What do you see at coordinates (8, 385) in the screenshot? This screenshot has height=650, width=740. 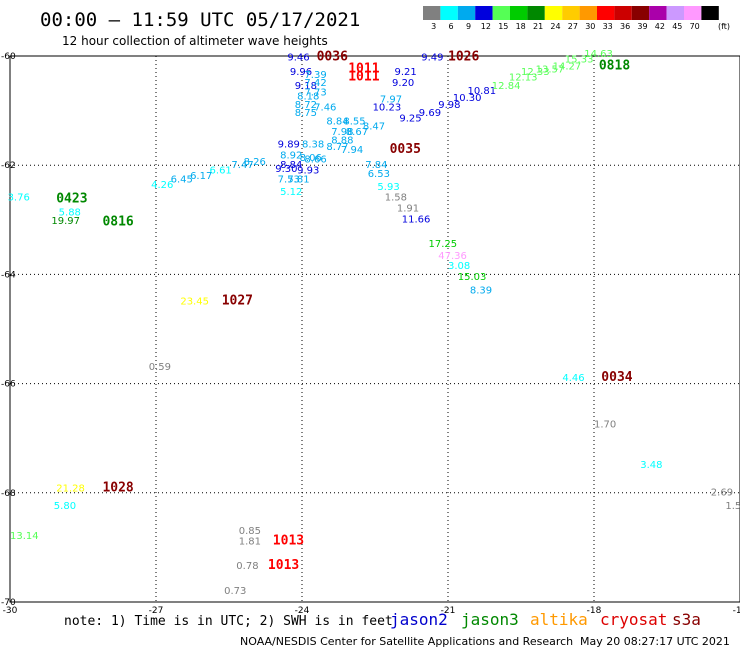 I see `y-tick-label: -66` at bounding box center [8, 385].